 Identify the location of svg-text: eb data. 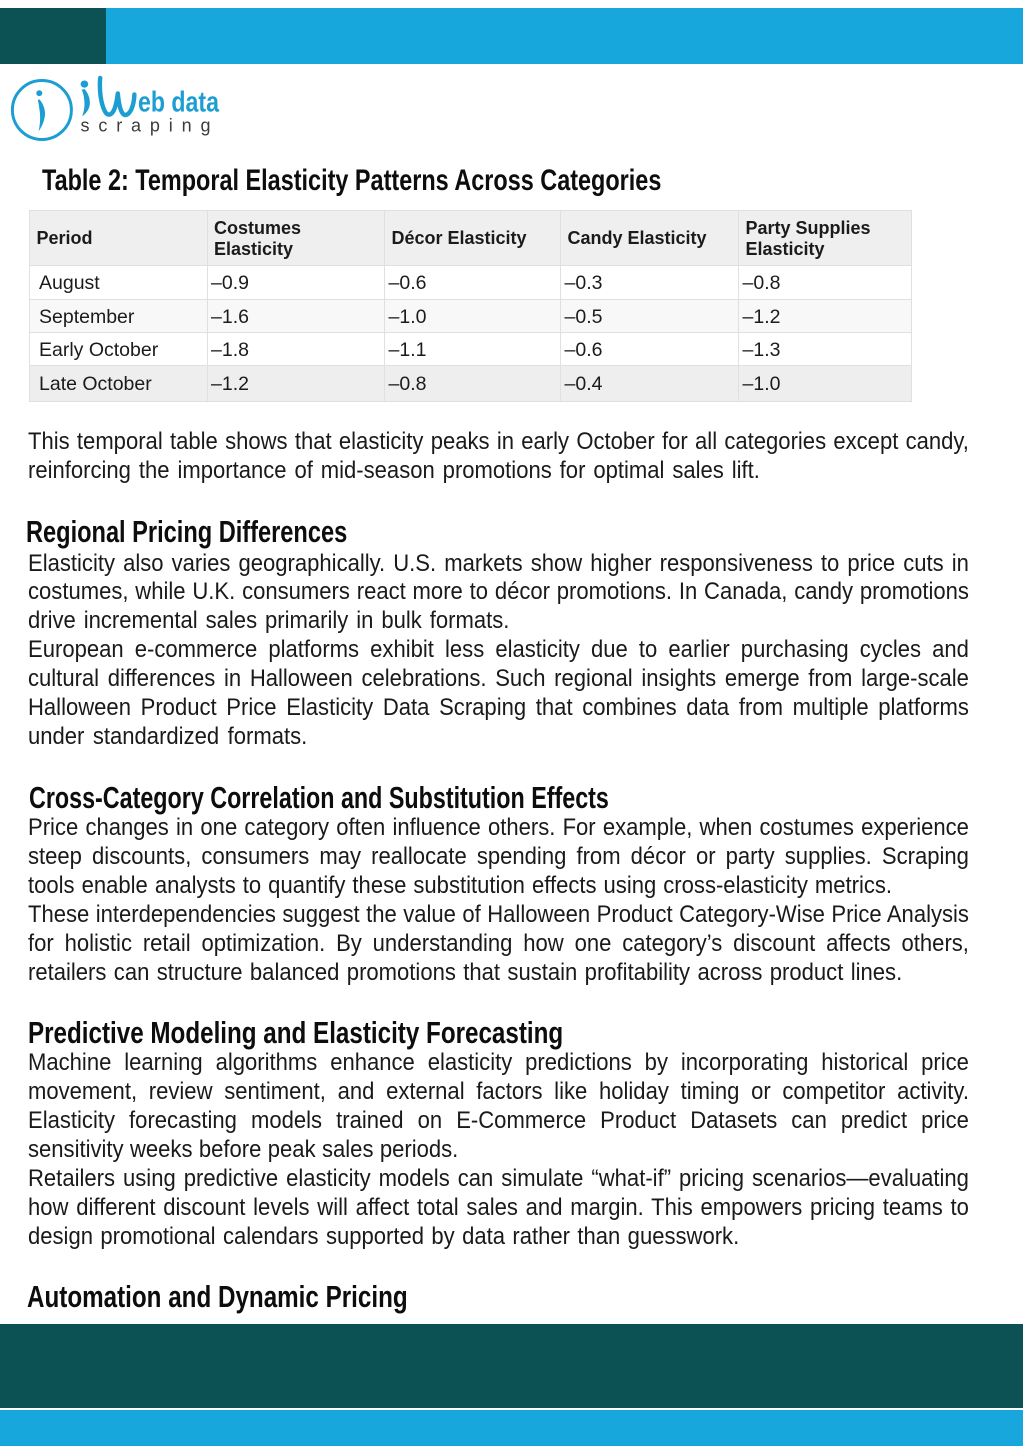
(179, 102).